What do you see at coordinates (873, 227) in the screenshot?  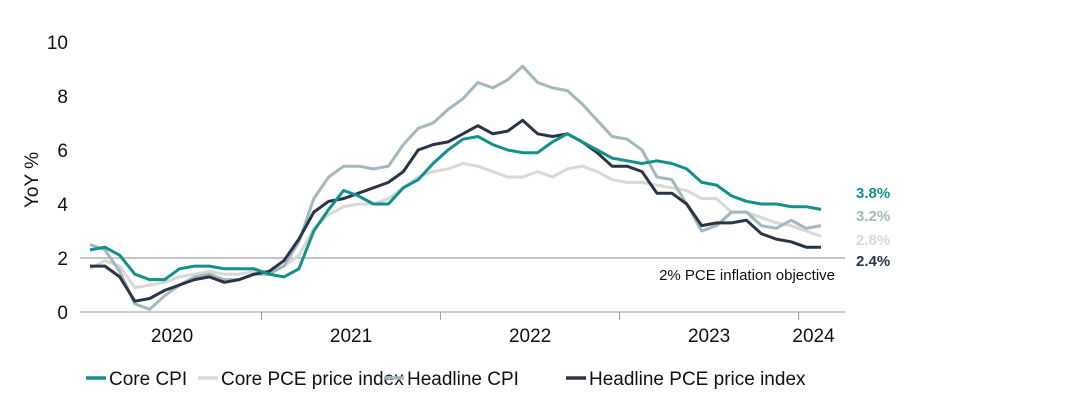 I see `end-labels: 3.8% 3.2% 2.8% 2.4%` at bounding box center [873, 227].